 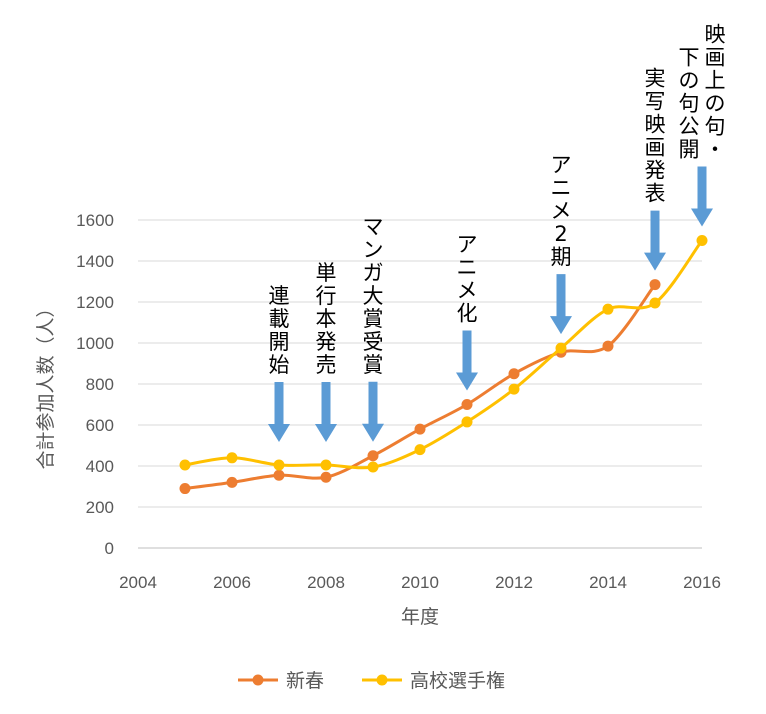 What do you see at coordinates (95, 261) in the screenshot?
I see `y-tick-label: 1400` at bounding box center [95, 261].